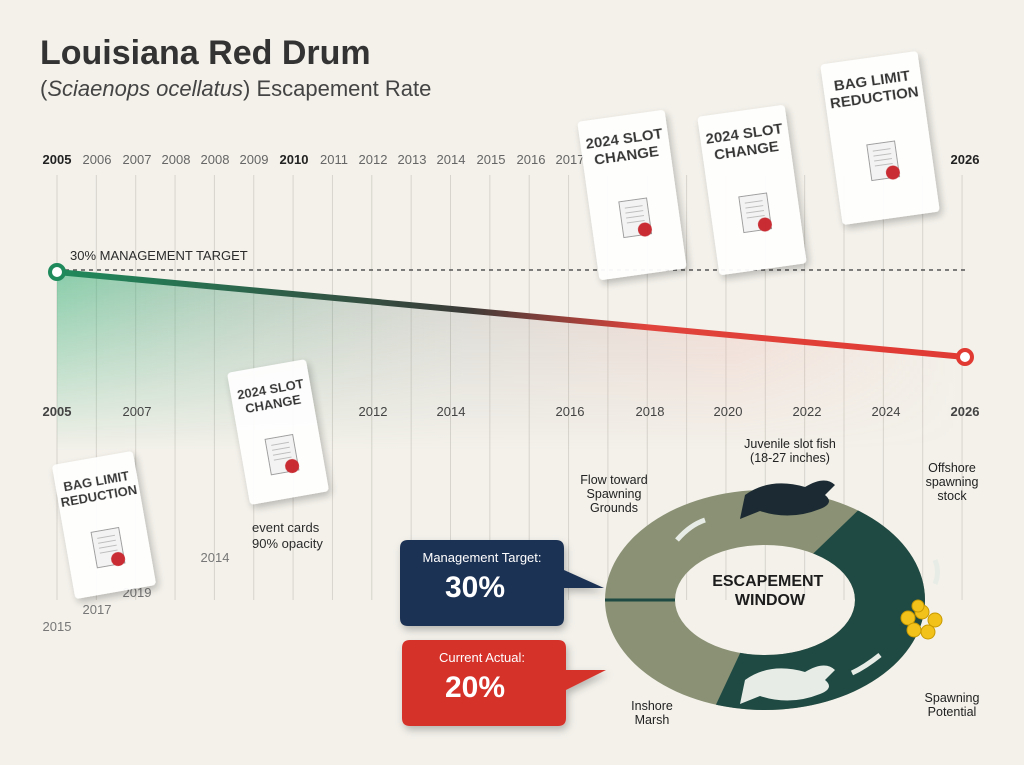  Describe the element at coordinates (97, 159) in the screenshot. I see `top-year: 2006` at that location.